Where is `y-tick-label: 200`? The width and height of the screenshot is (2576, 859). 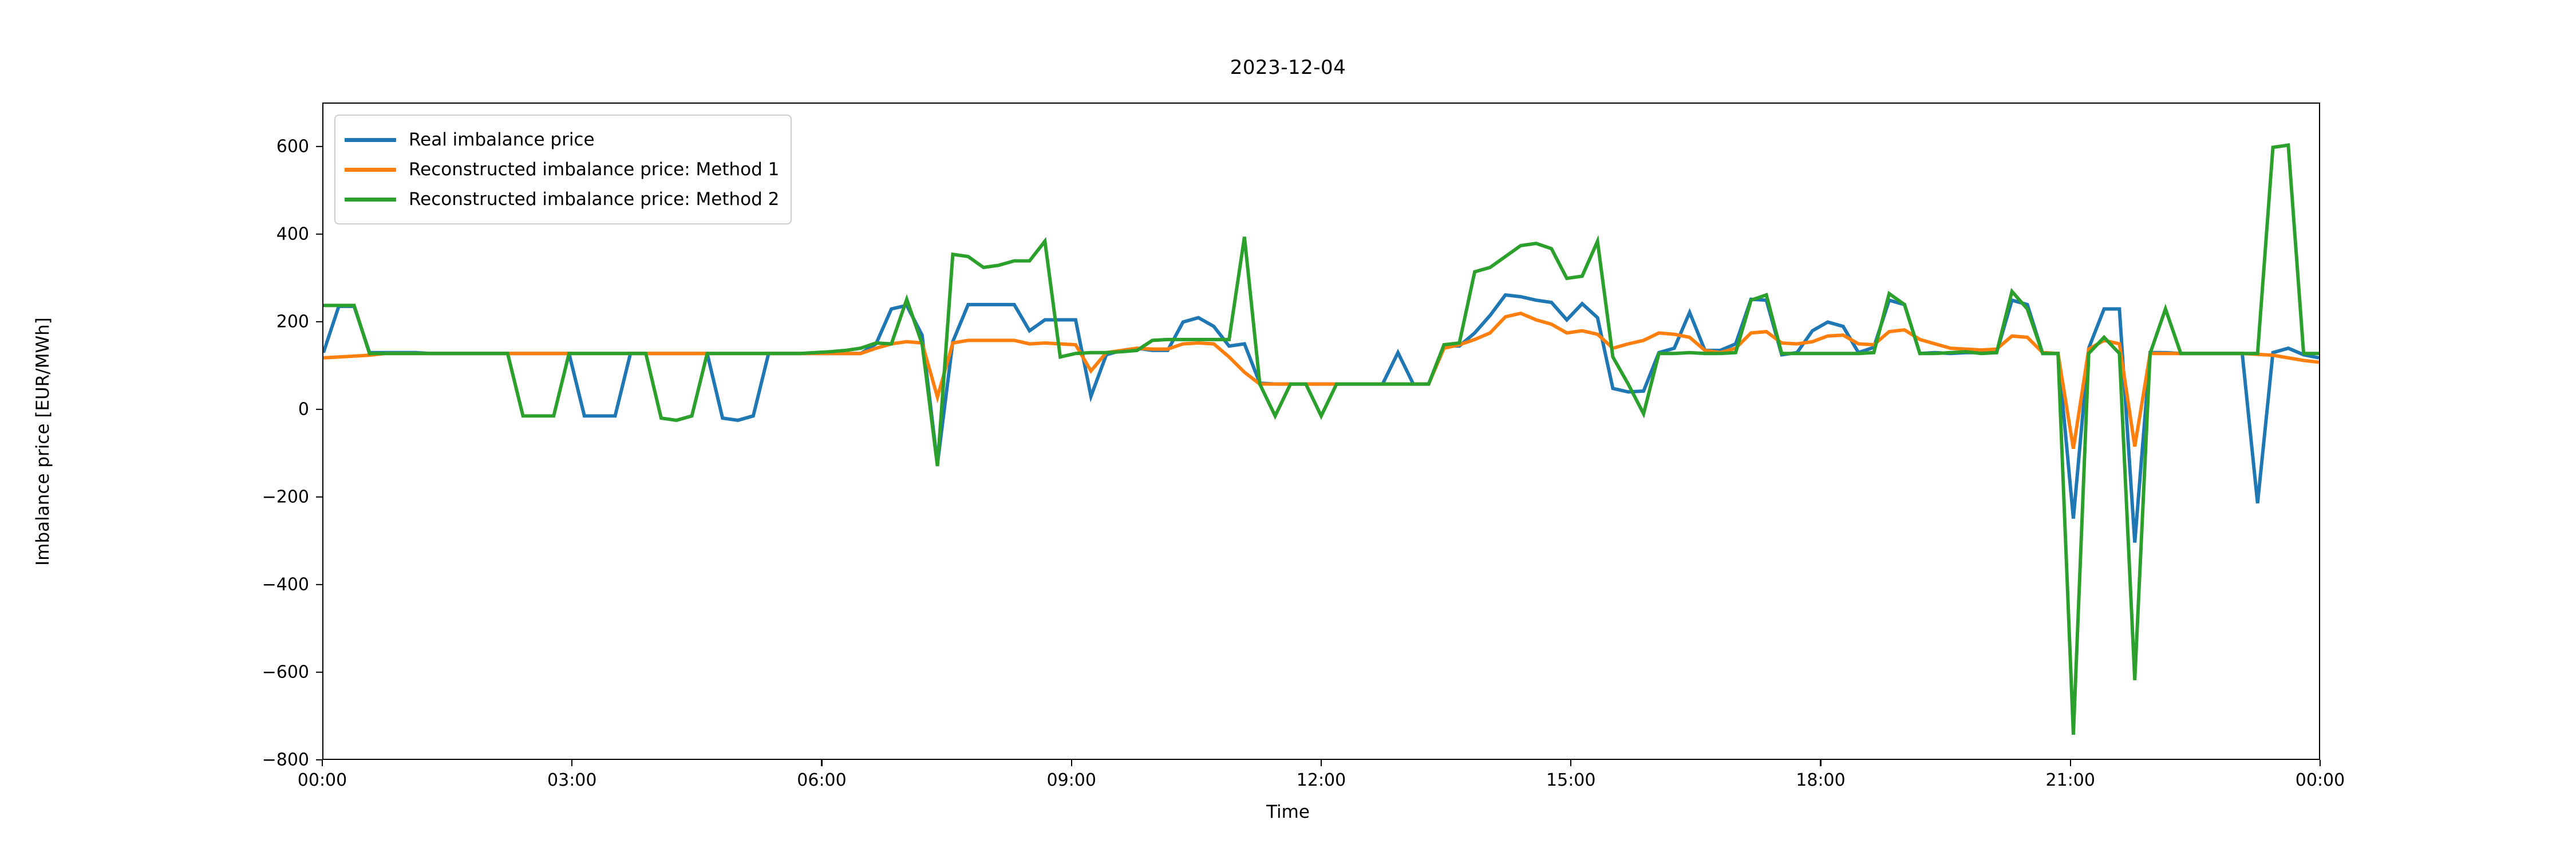 y-tick-label: 200 is located at coordinates (292, 322).